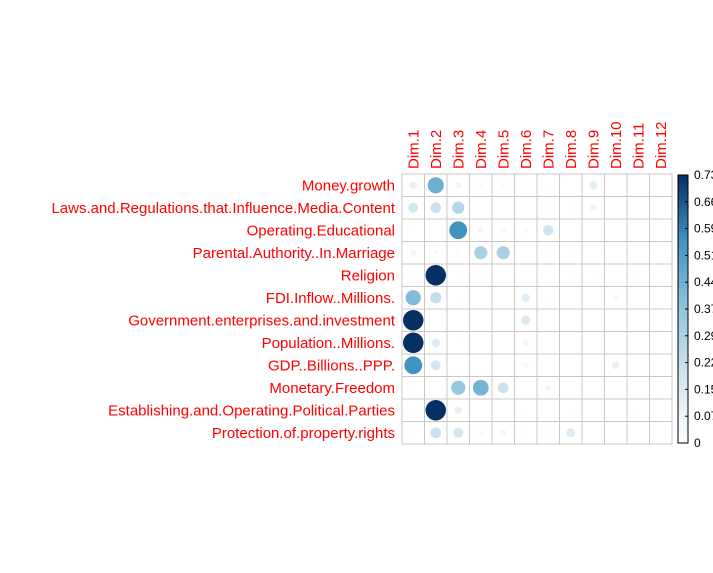 The image size is (713, 573). Describe the element at coordinates (703, 255) in the screenshot. I see `legend-tick-label: 0.51` at that location.